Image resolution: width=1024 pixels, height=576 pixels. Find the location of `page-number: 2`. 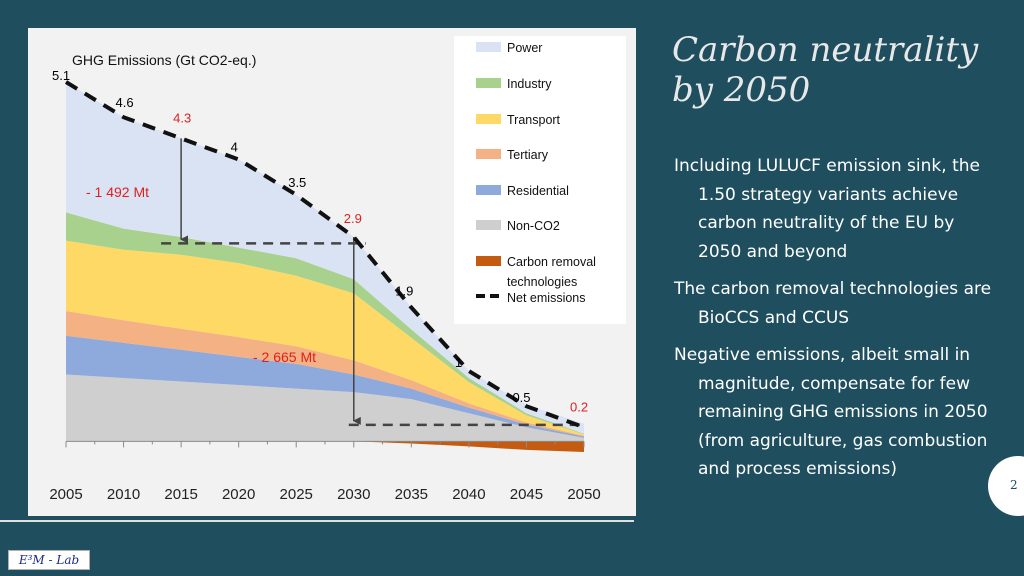

page-number: 2 is located at coordinates (1014, 485).